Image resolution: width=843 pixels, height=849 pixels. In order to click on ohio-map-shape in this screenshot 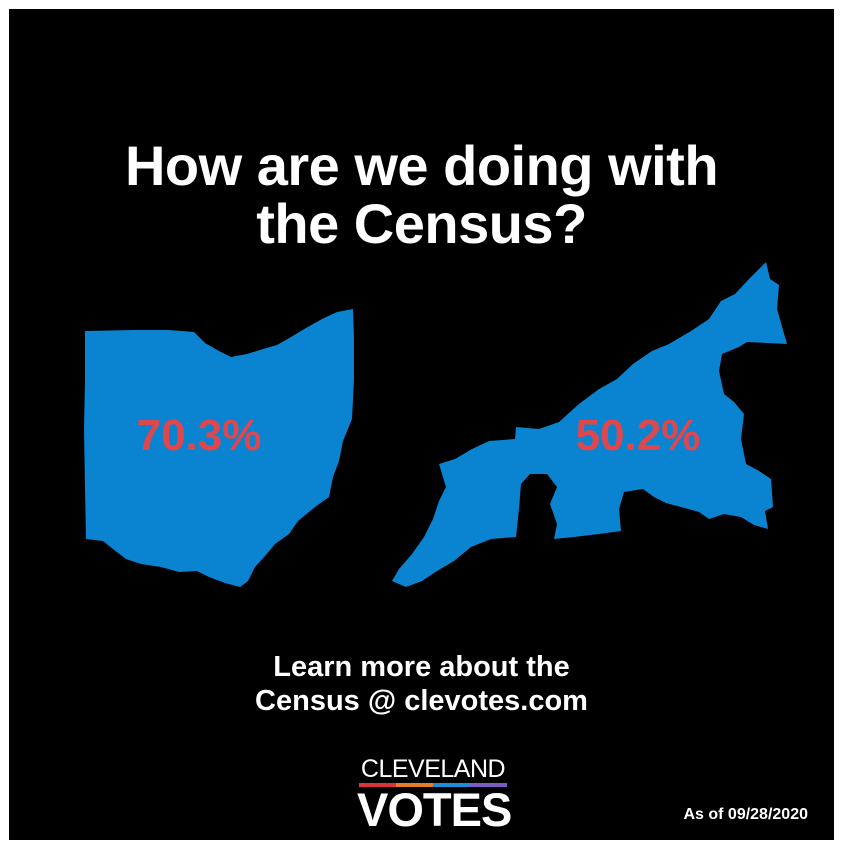, I will do `click(219, 448)`.